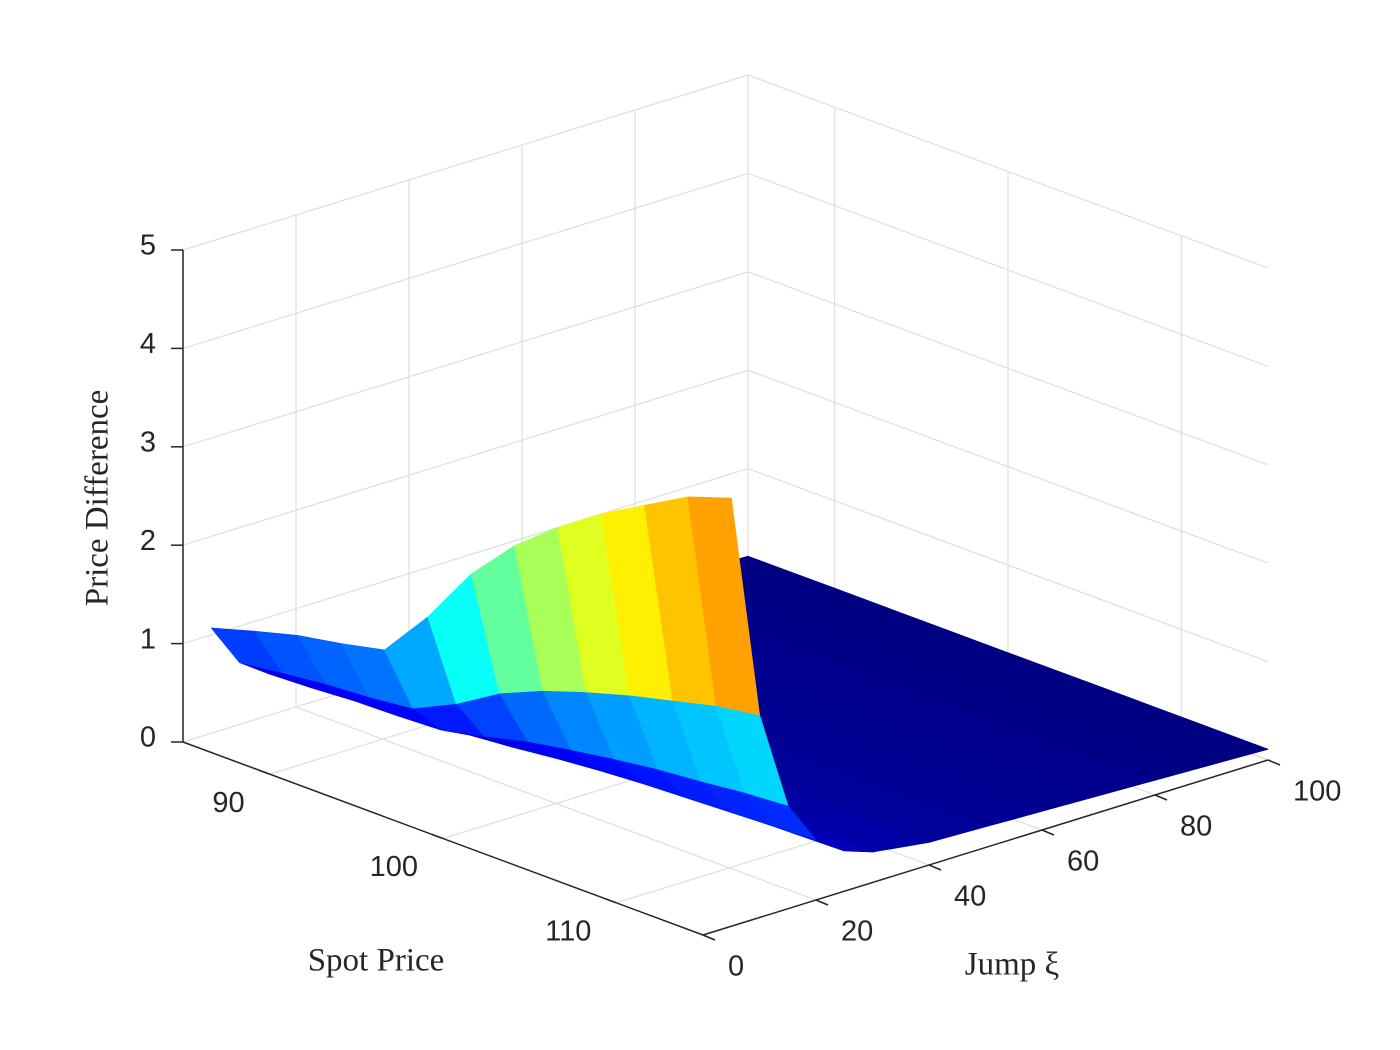 This screenshot has height=1050, width=1400. I want to click on y-axis-title: Jump ξ, so click(1012, 965).